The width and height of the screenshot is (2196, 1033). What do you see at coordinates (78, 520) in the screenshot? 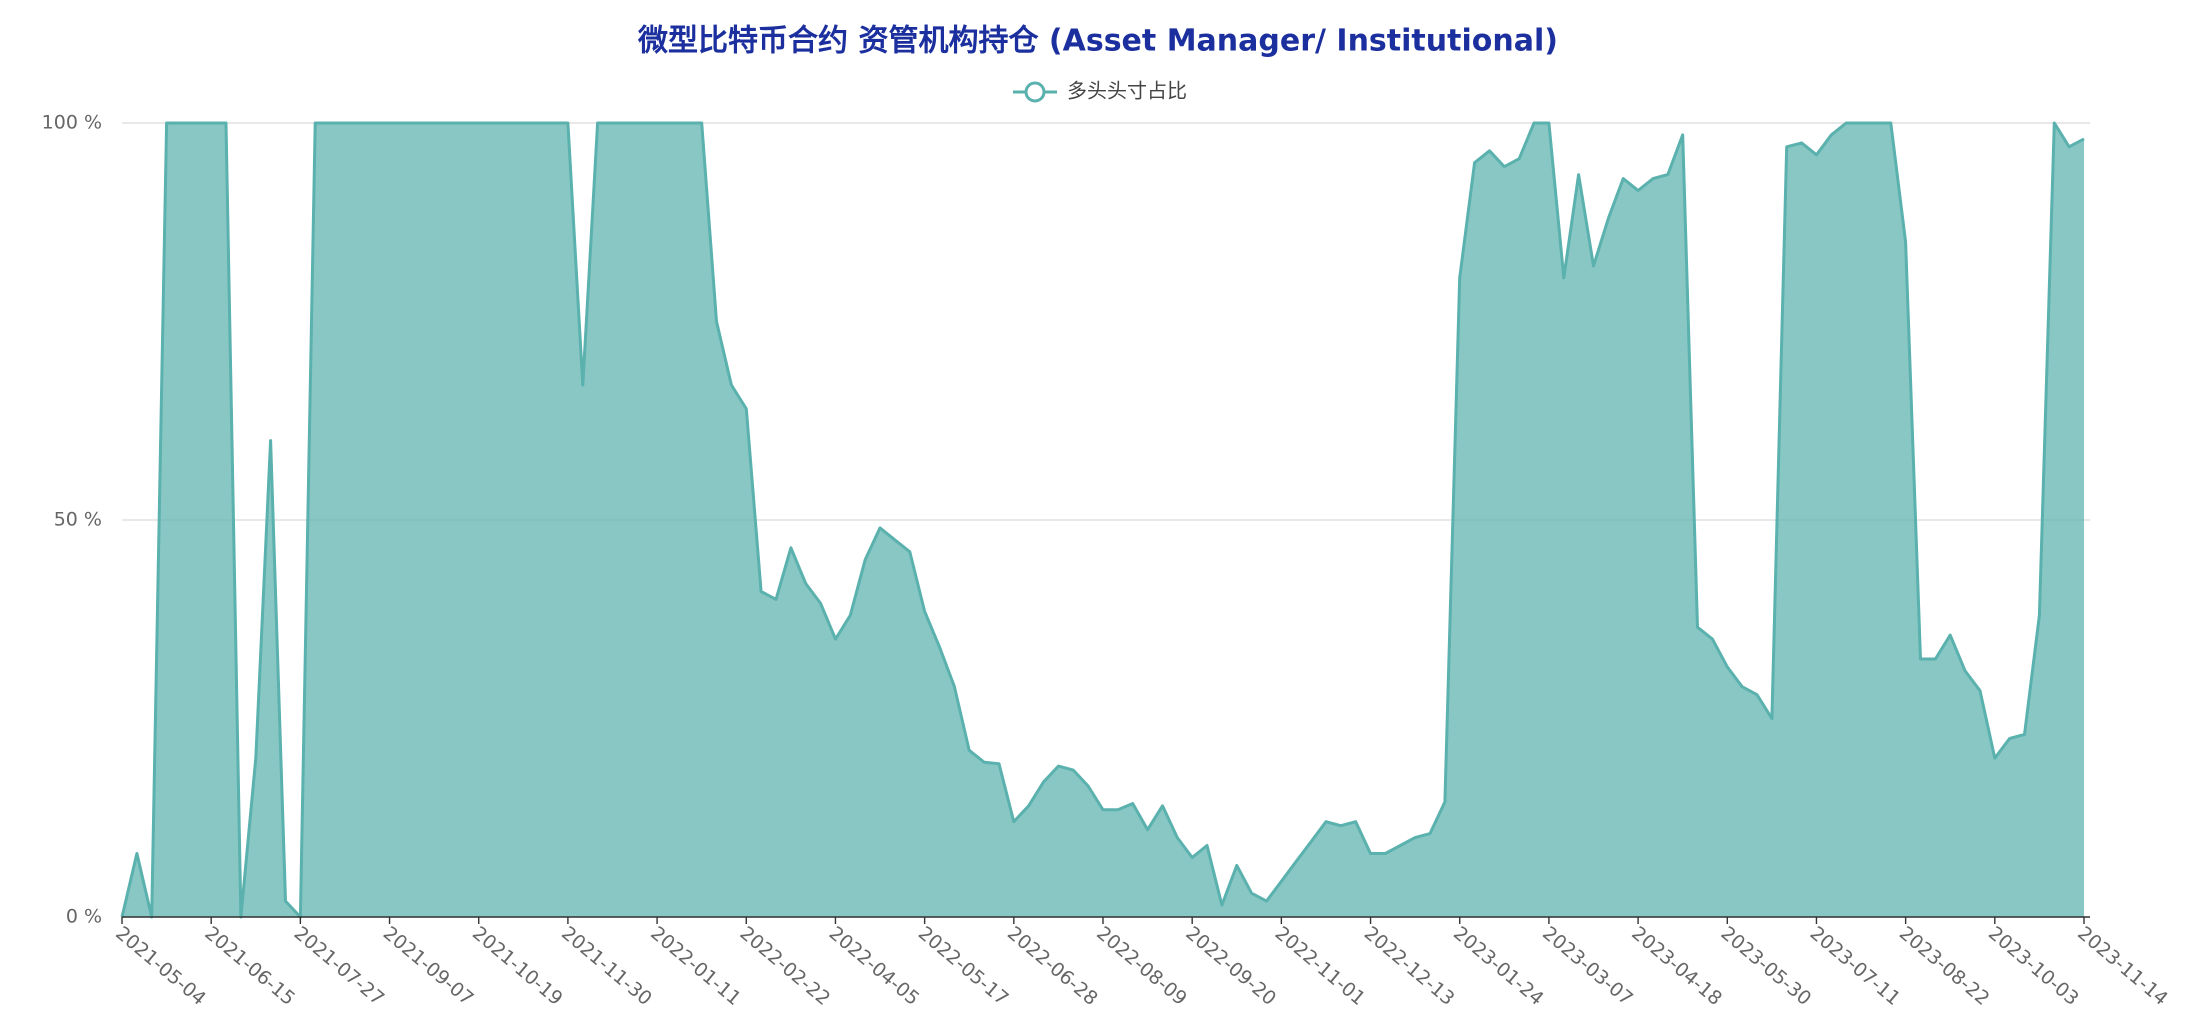
I see `y-tick-label: 50 %` at bounding box center [78, 520].